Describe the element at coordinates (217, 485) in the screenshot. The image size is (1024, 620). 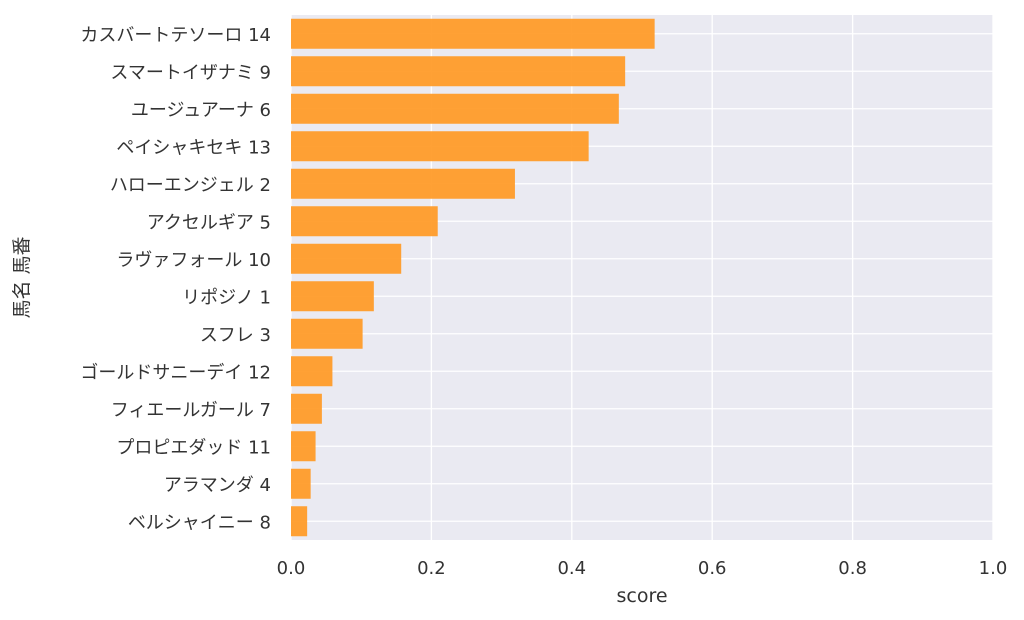
I see `y-tick-label: アラマンダ 4` at that location.